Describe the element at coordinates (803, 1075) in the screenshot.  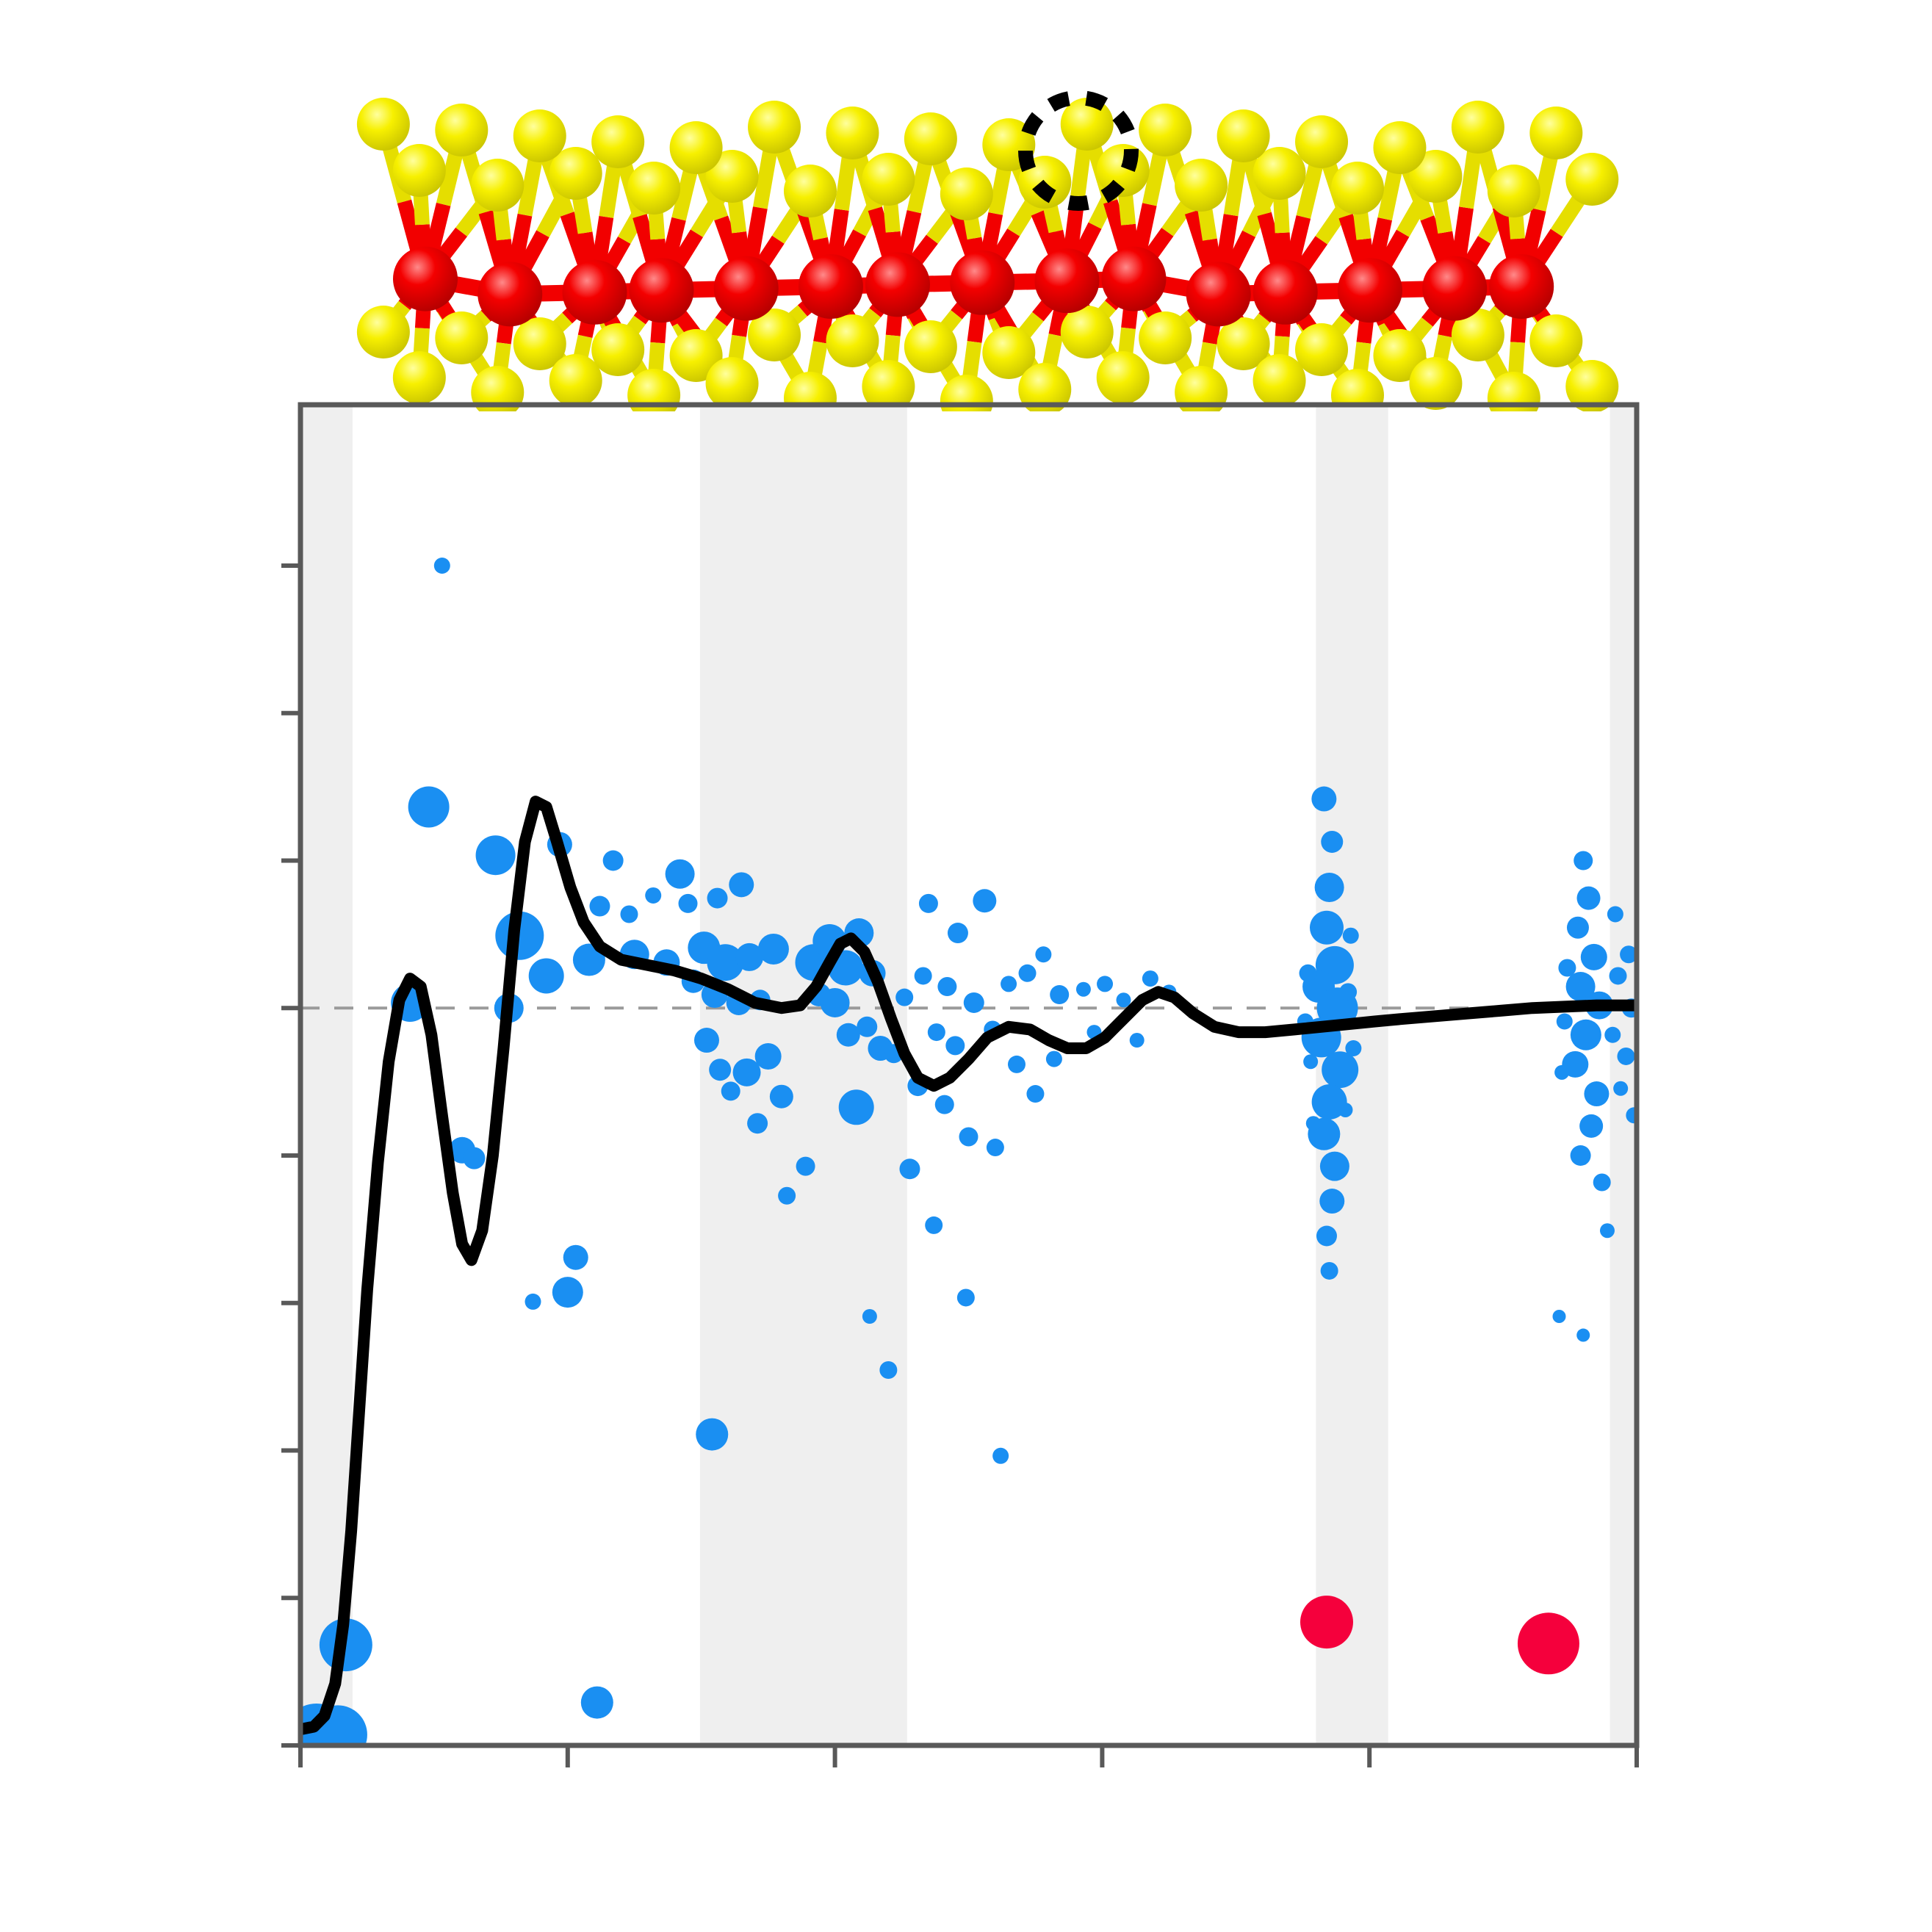
I see `shaded-band` at that location.